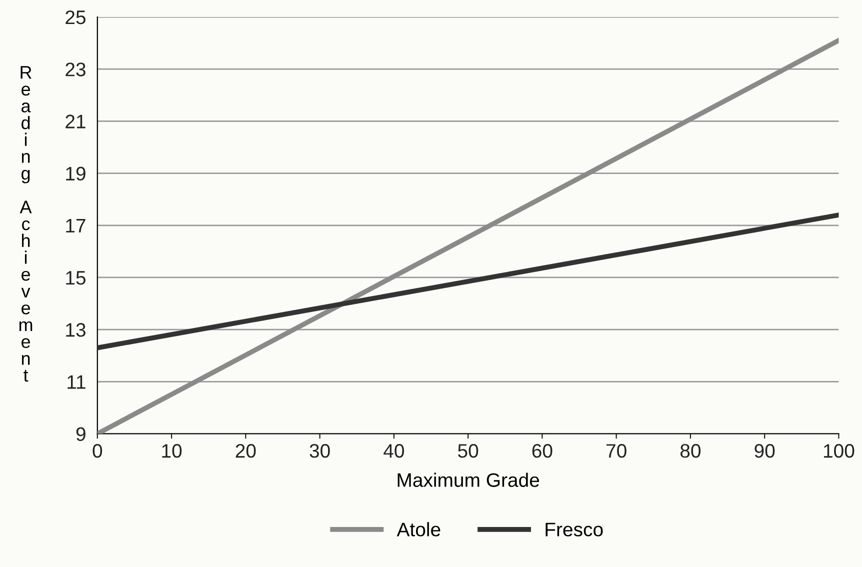  Describe the element at coordinates (76, 278) in the screenshot. I see `y-tick-label: 15` at that location.